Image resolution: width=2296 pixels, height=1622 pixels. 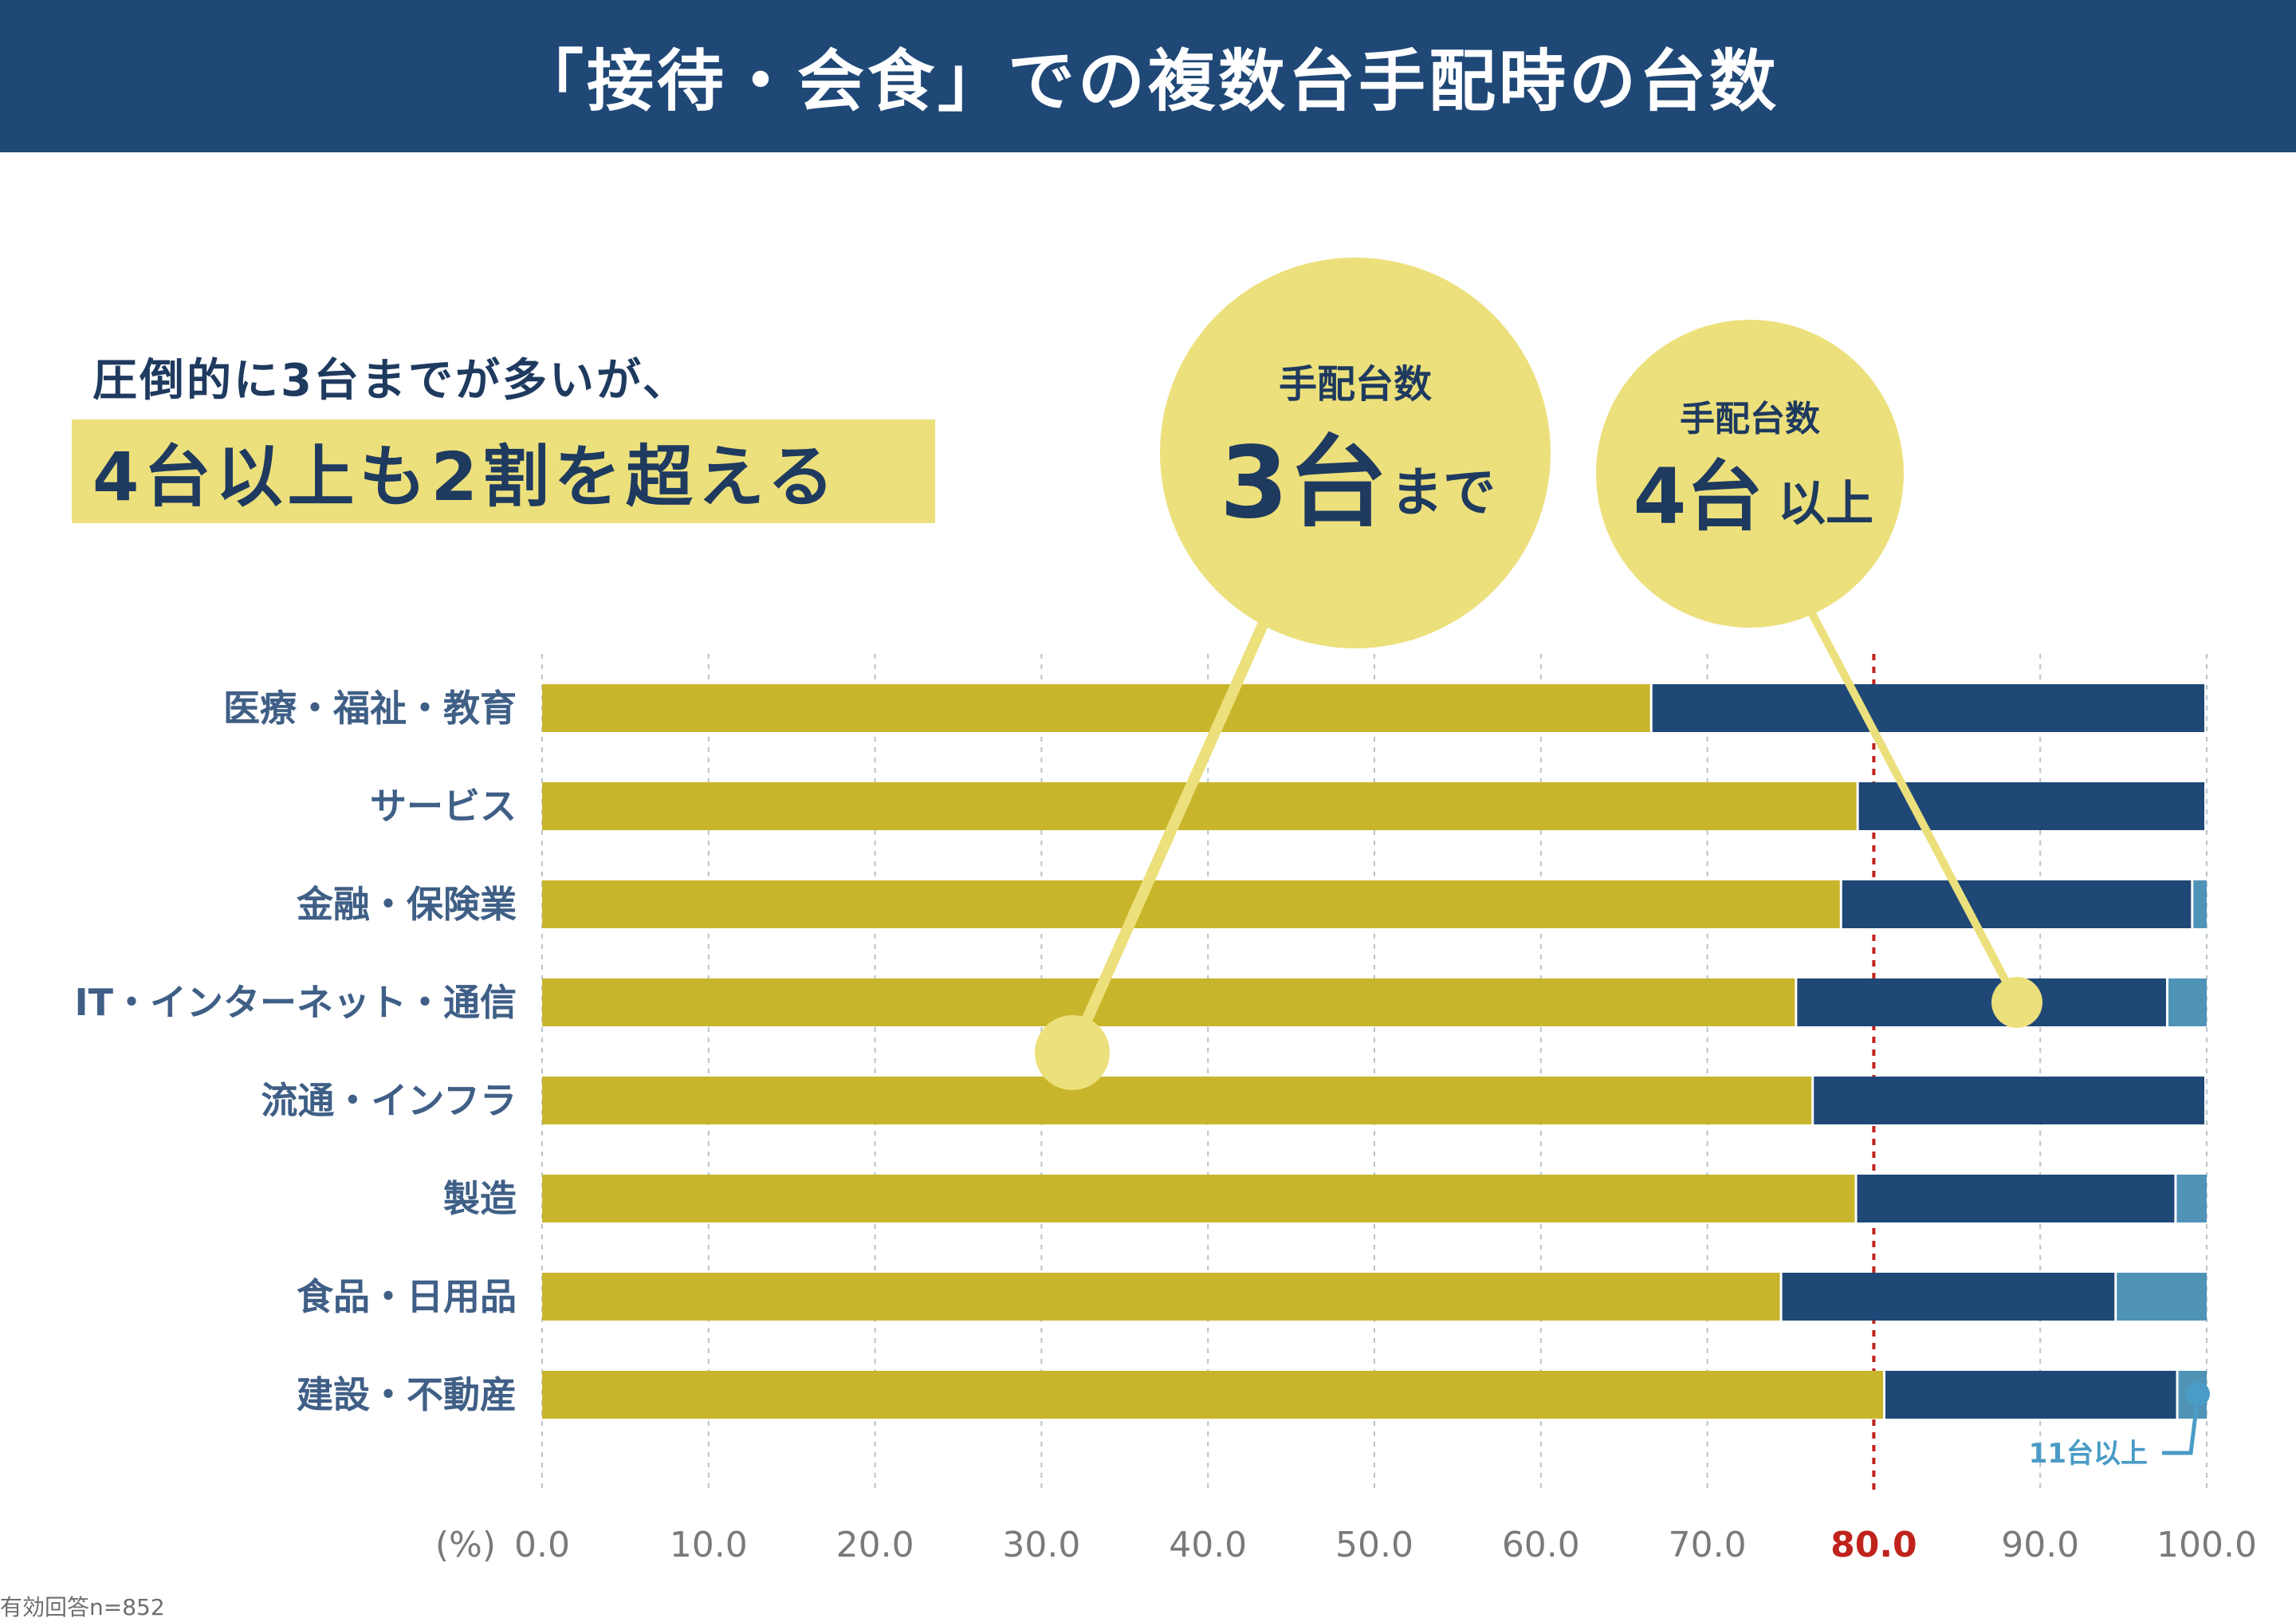 What do you see at coordinates (542, 1545) in the screenshot?
I see `x-tick-label: 0.0` at bounding box center [542, 1545].